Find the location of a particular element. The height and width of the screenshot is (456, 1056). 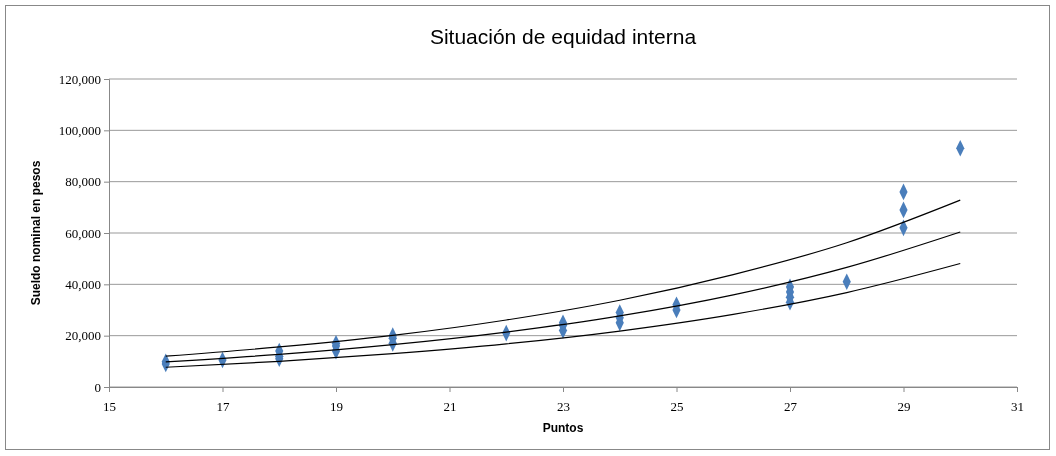

x-tick-label: 17 is located at coordinates (223, 406).